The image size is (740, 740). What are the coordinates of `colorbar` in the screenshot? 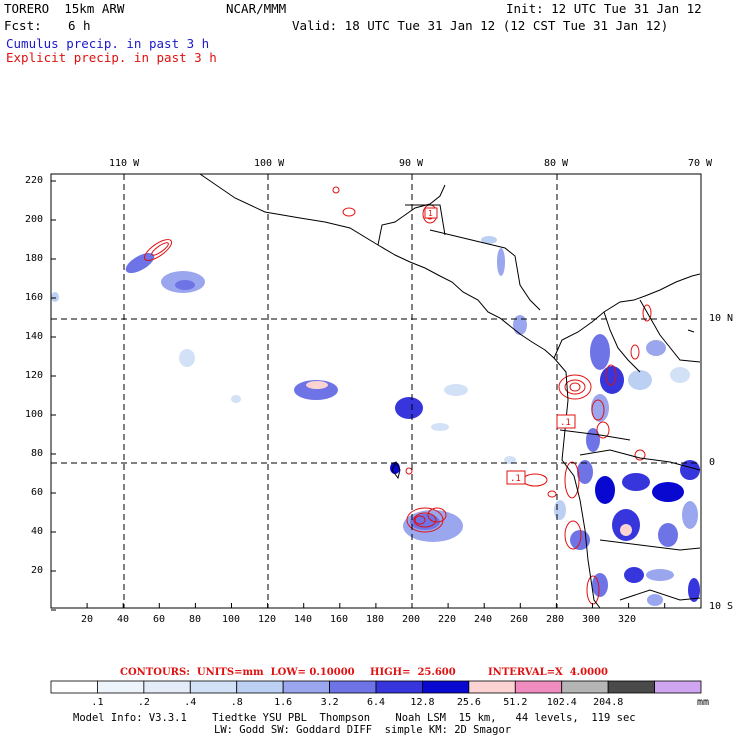 It's located at (376, 687).